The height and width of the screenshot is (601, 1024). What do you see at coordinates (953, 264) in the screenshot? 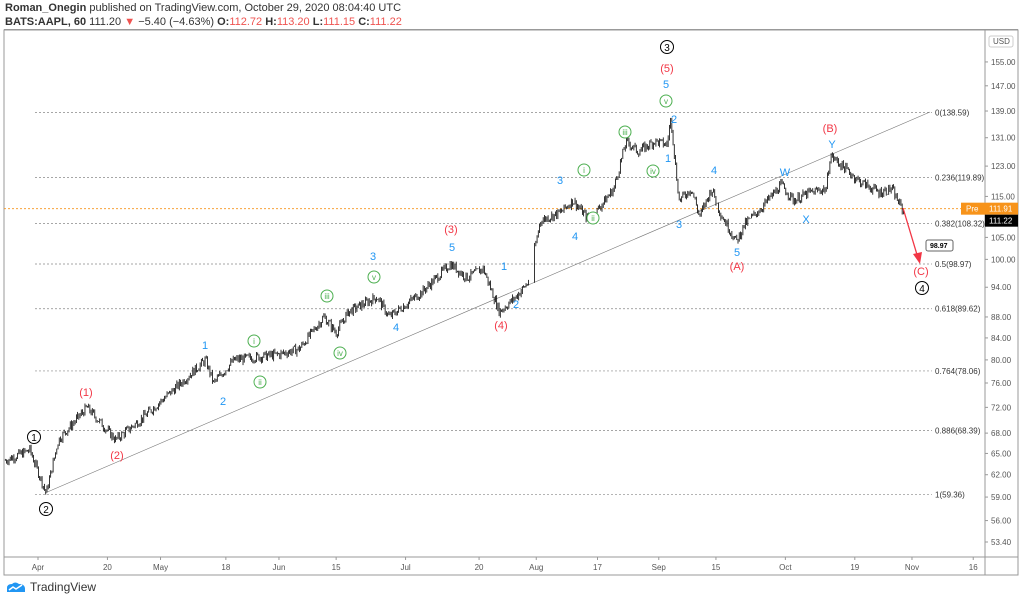
I see `fib-level-label: 0.5(98.97)` at bounding box center [953, 264].